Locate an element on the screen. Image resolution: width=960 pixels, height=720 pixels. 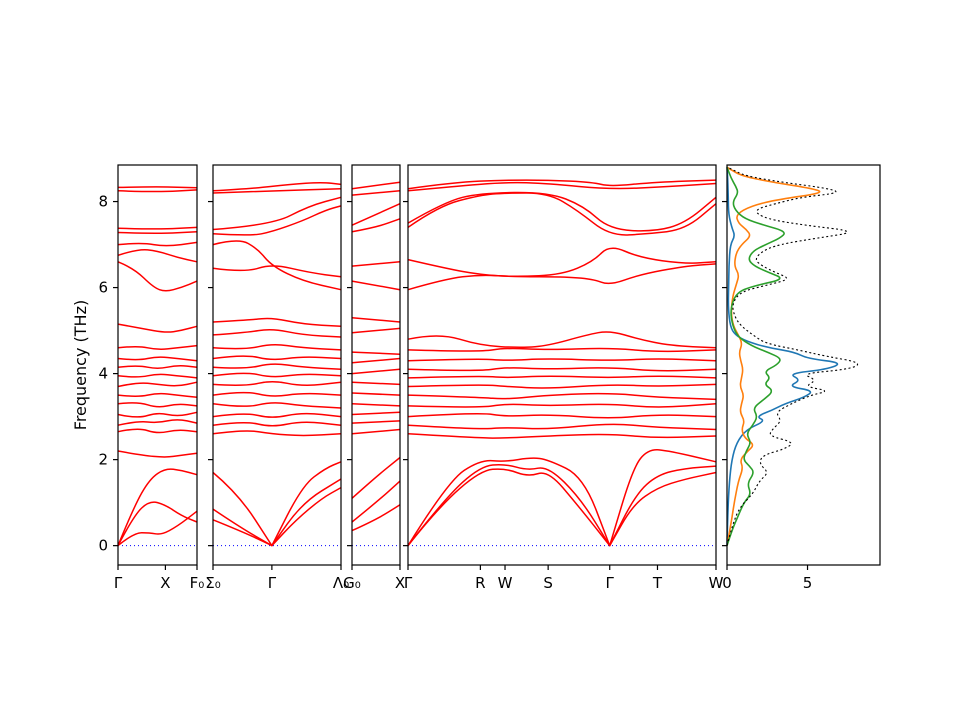
x-tick-label: Σ₀ is located at coordinates (213, 583).